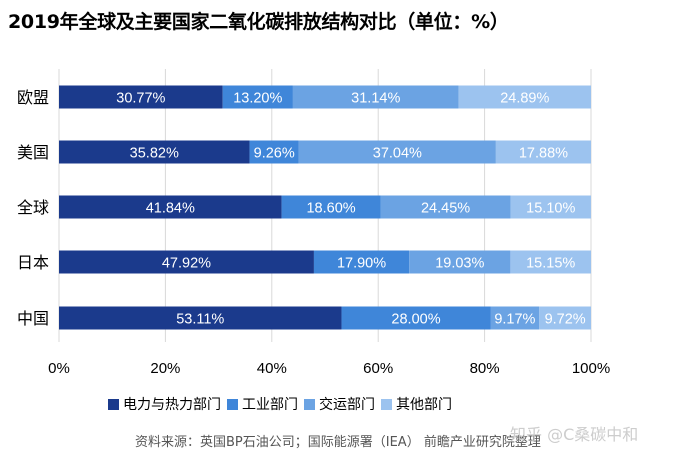 This screenshot has width=676, height=459. I want to click on data-label: 17.88%, so click(543, 154).